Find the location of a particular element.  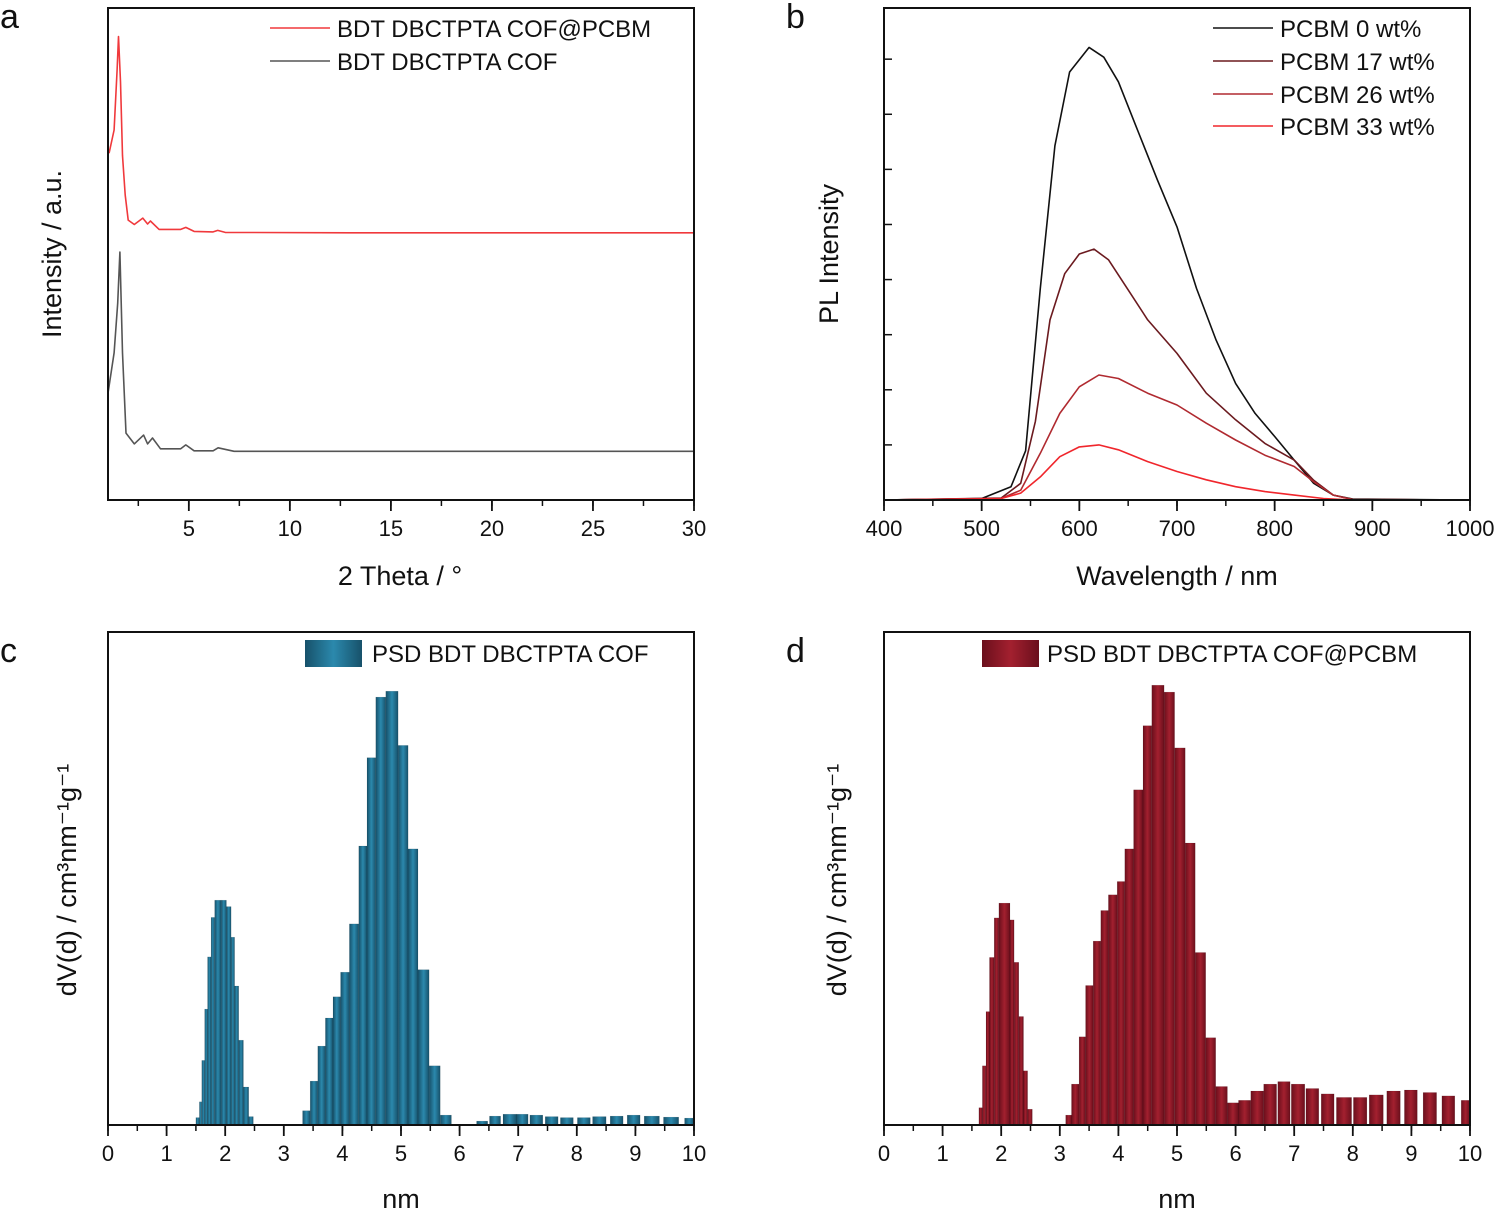

x-tick-label: 30 is located at coordinates (694, 528).